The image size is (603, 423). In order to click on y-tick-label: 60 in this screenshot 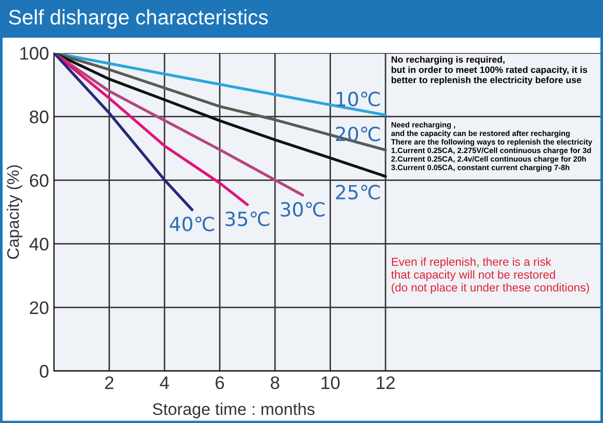, I will do `click(39, 180)`.